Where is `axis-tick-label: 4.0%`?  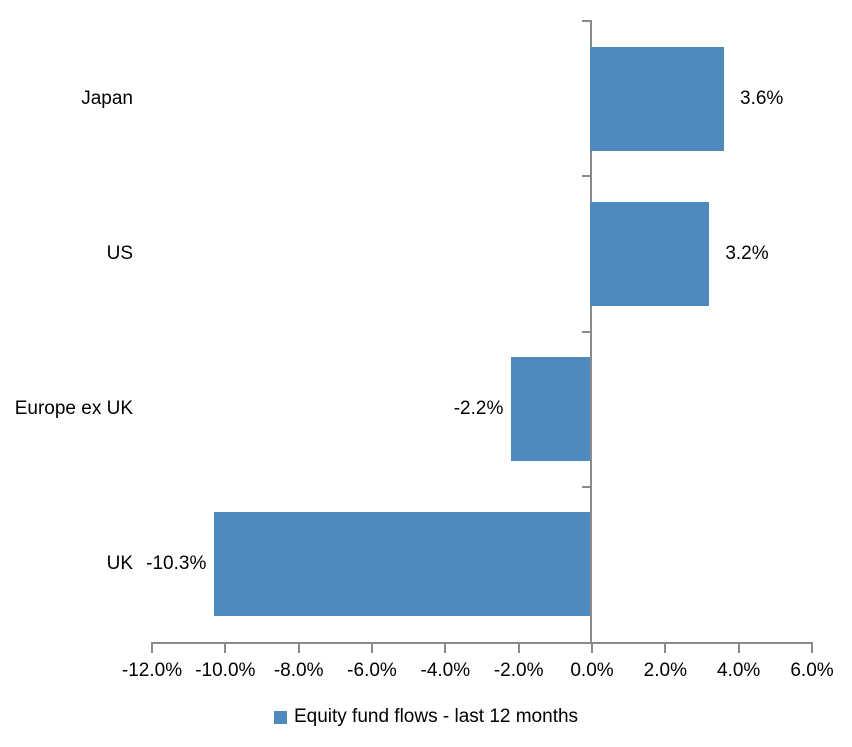
axis-tick-label: 4.0% is located at coordinates (739, 670).